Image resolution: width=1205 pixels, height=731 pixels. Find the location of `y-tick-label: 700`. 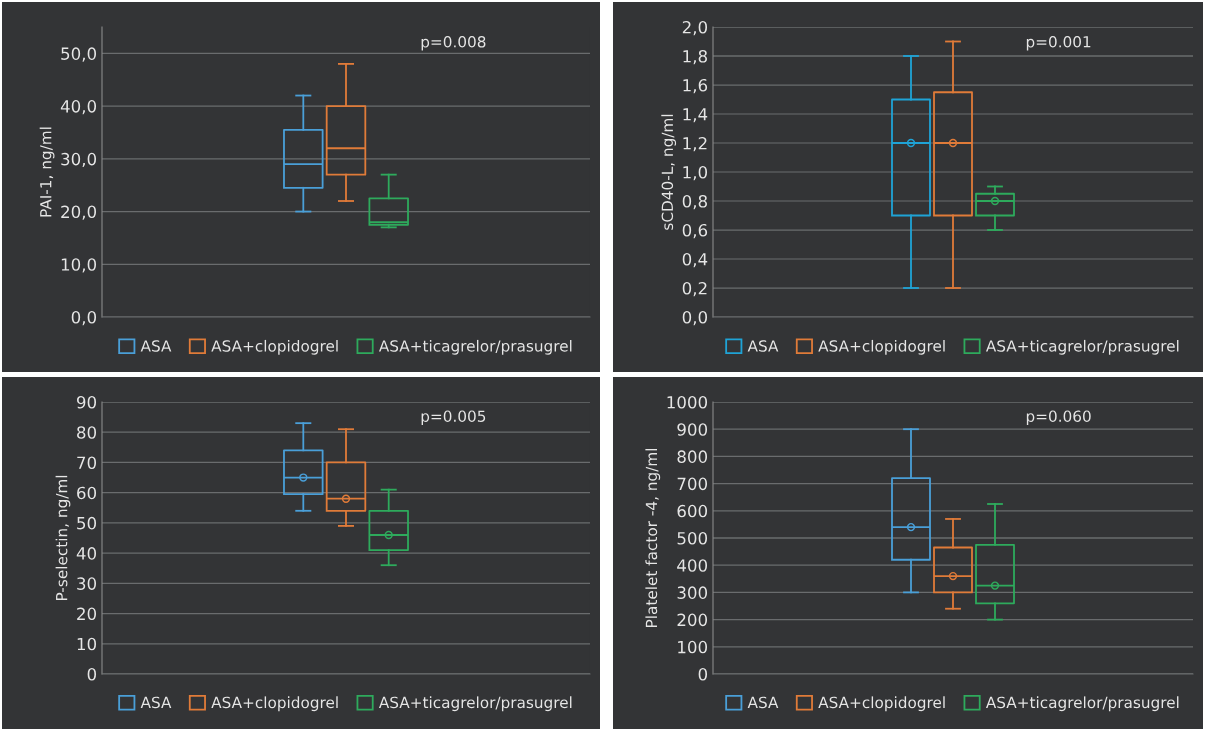

y-tick-label: 700 is located at coordinates (692, 484).